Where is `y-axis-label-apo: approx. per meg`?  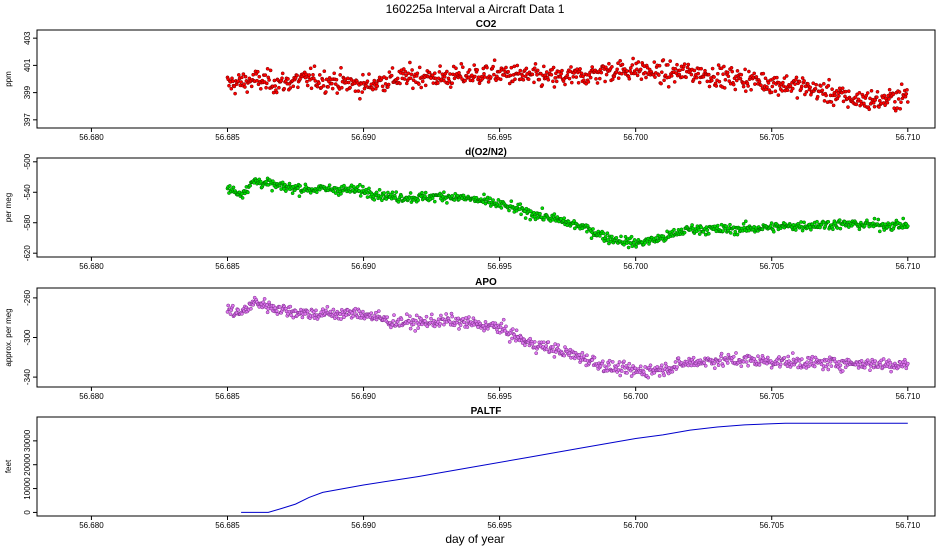 y-axis-label-apo: approx. per meg is located at coordinates (8, 337).